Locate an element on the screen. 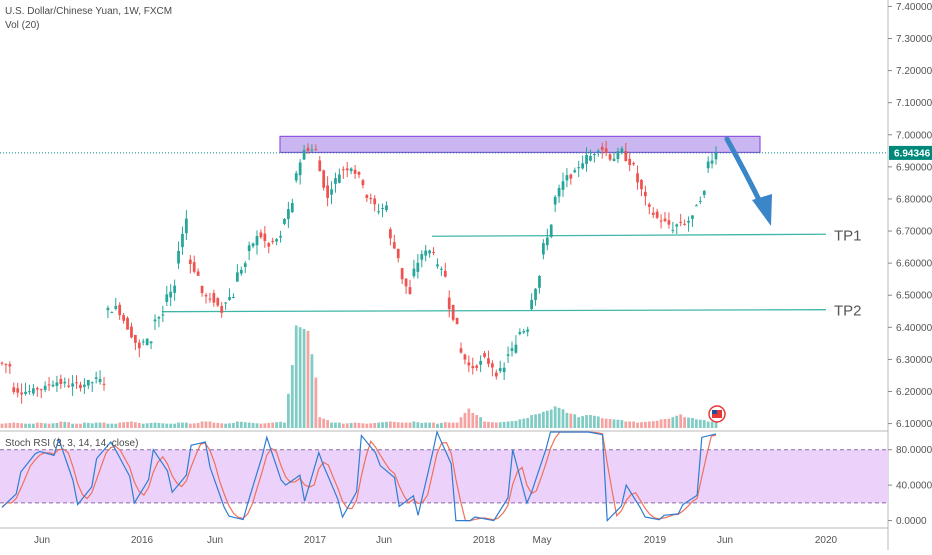  tp1-label: TP1 is located at coordinates (848, 235).